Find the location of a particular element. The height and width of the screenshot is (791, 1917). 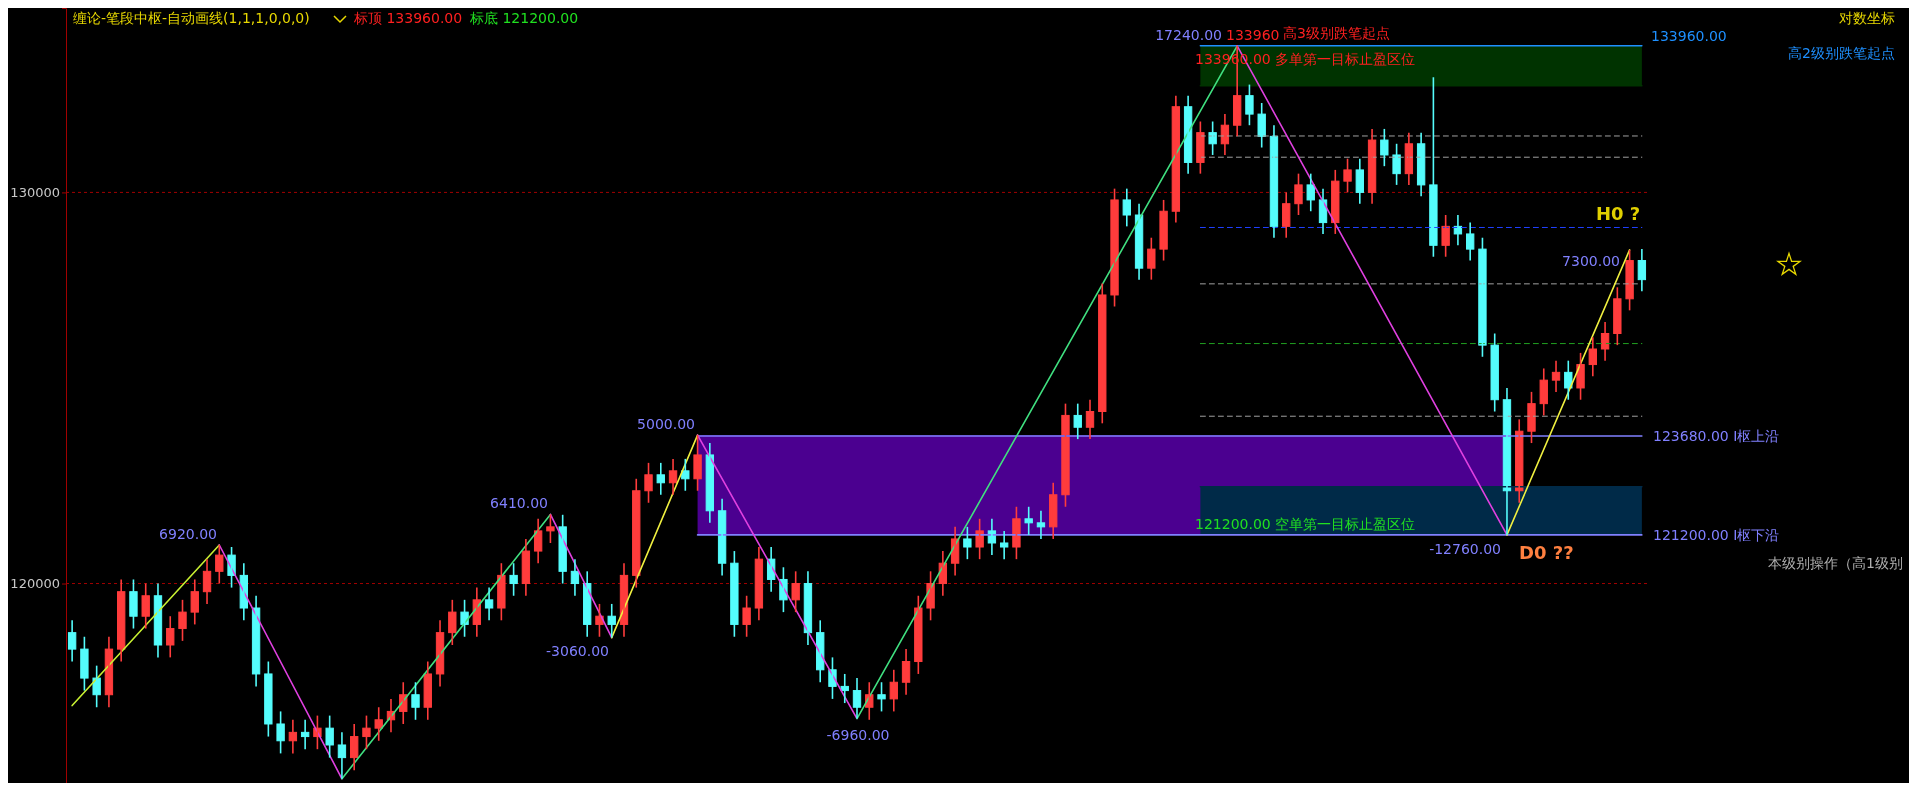

y-tick-label: 130000 is located at coordinates (35, 193).